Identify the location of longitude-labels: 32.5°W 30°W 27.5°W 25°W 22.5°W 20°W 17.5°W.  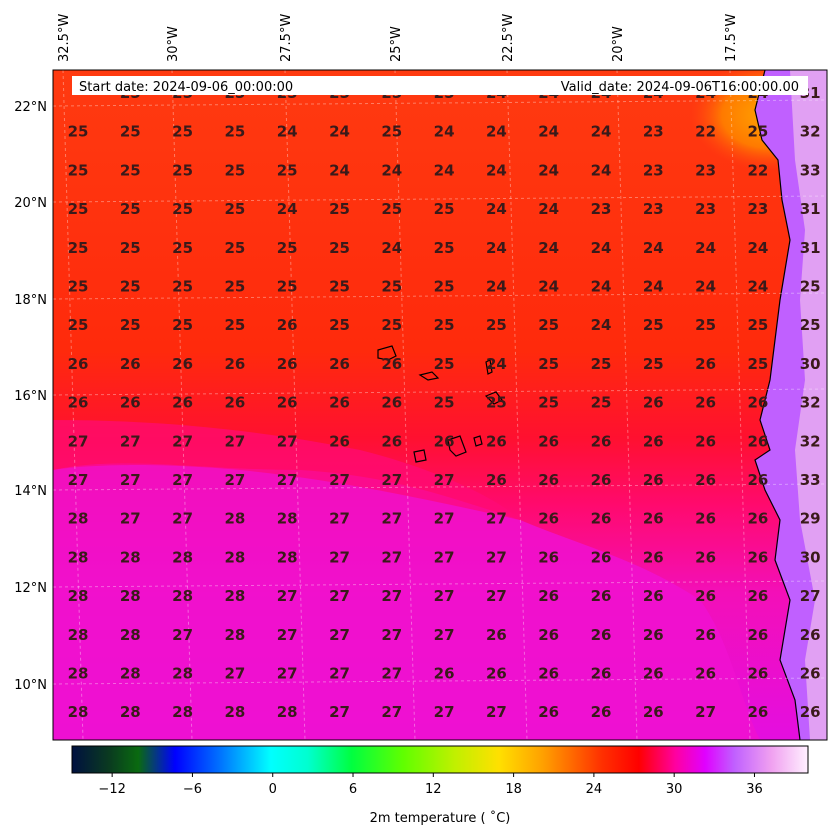
(398, 38).